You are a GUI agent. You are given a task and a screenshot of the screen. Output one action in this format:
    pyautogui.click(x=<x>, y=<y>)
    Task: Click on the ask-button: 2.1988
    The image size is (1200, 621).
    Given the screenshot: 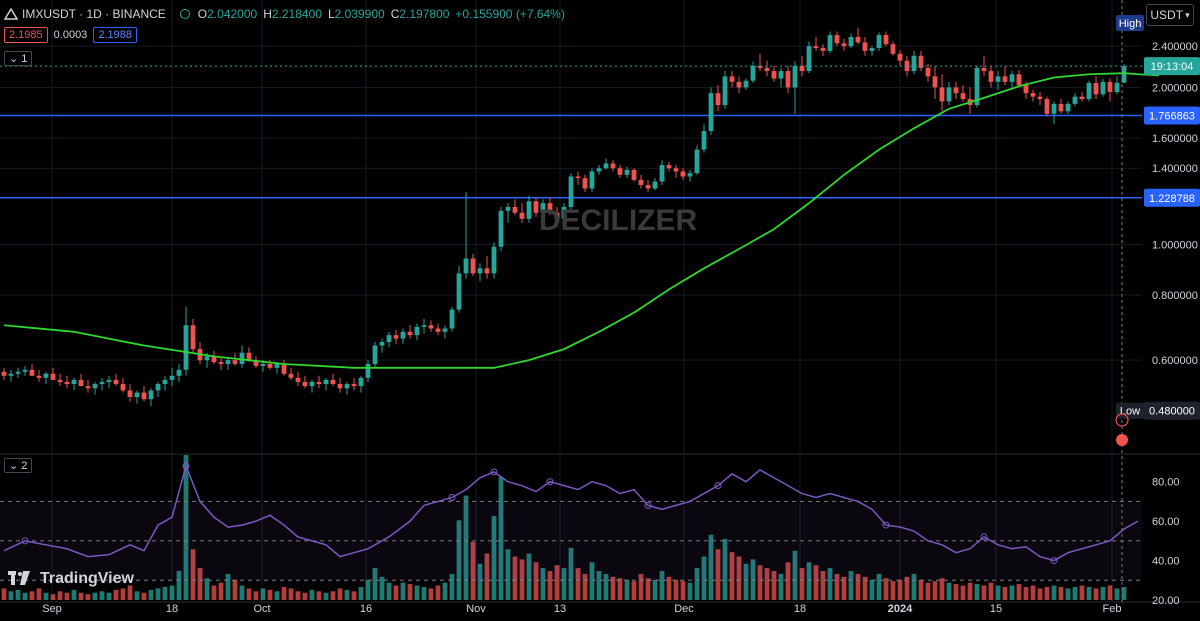 What is the action you would take?
    pyautogui.click(x=115, y=35)
    